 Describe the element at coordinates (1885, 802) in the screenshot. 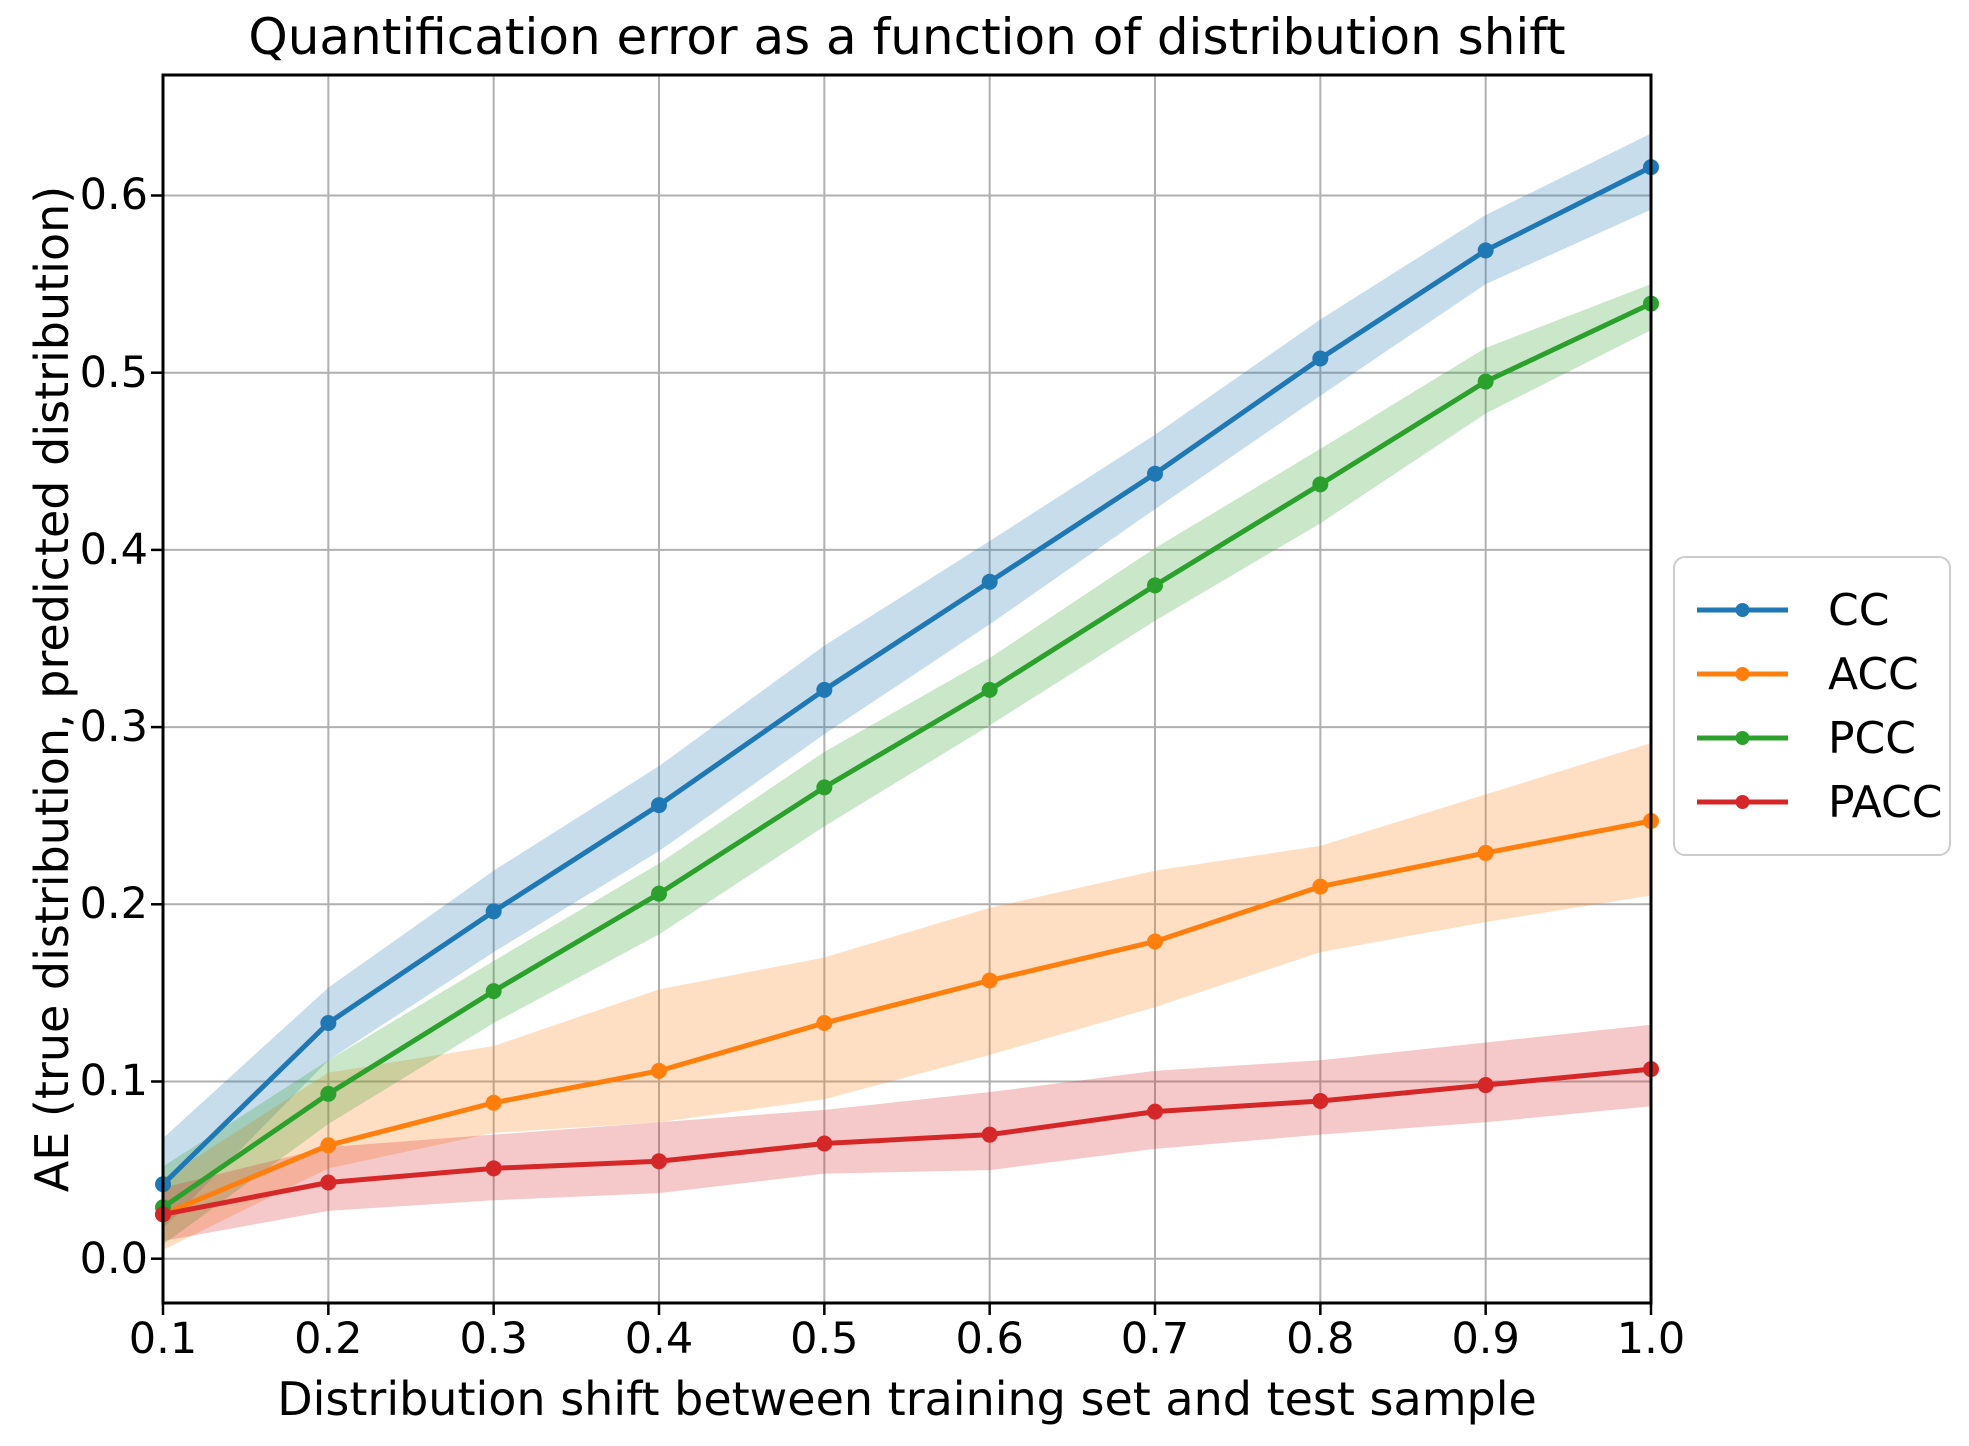

I see `legend-label-pacc: PACC` at that location.